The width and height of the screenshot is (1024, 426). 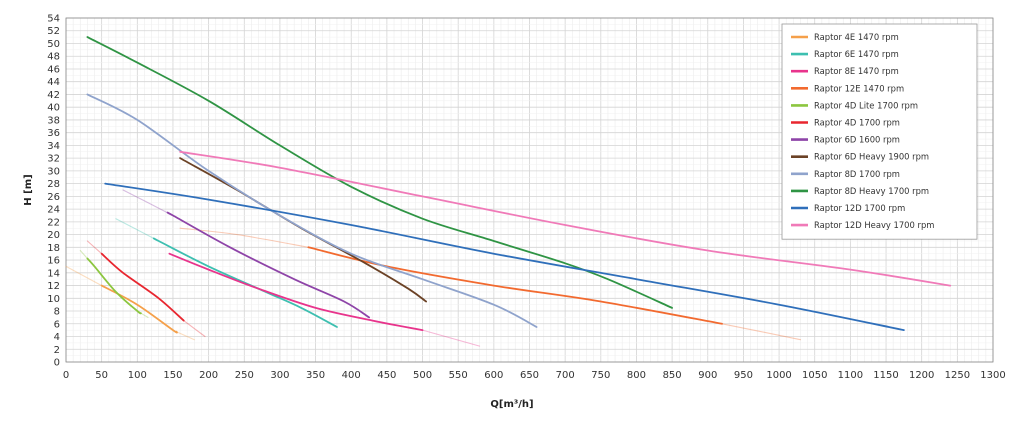 I want to click on y-tick-label: 38, so click(x=53, y=120).